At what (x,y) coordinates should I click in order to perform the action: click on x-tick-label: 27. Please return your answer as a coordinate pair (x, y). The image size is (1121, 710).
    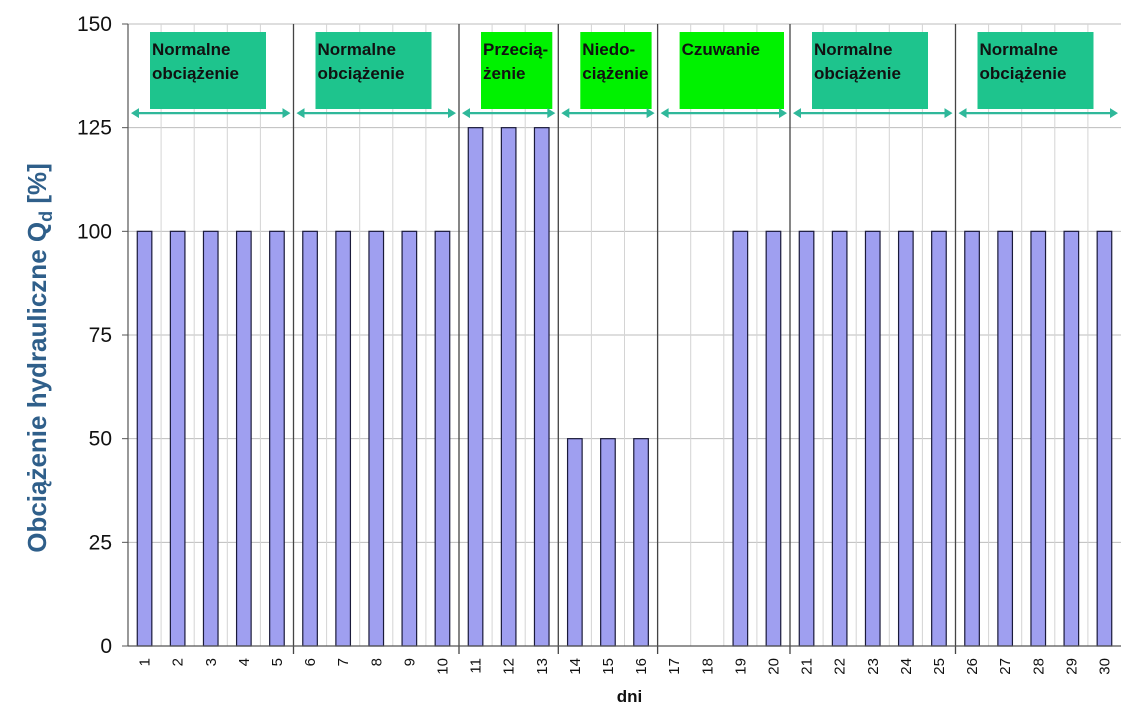
    Looking at the image, I should click on (1005, 666).